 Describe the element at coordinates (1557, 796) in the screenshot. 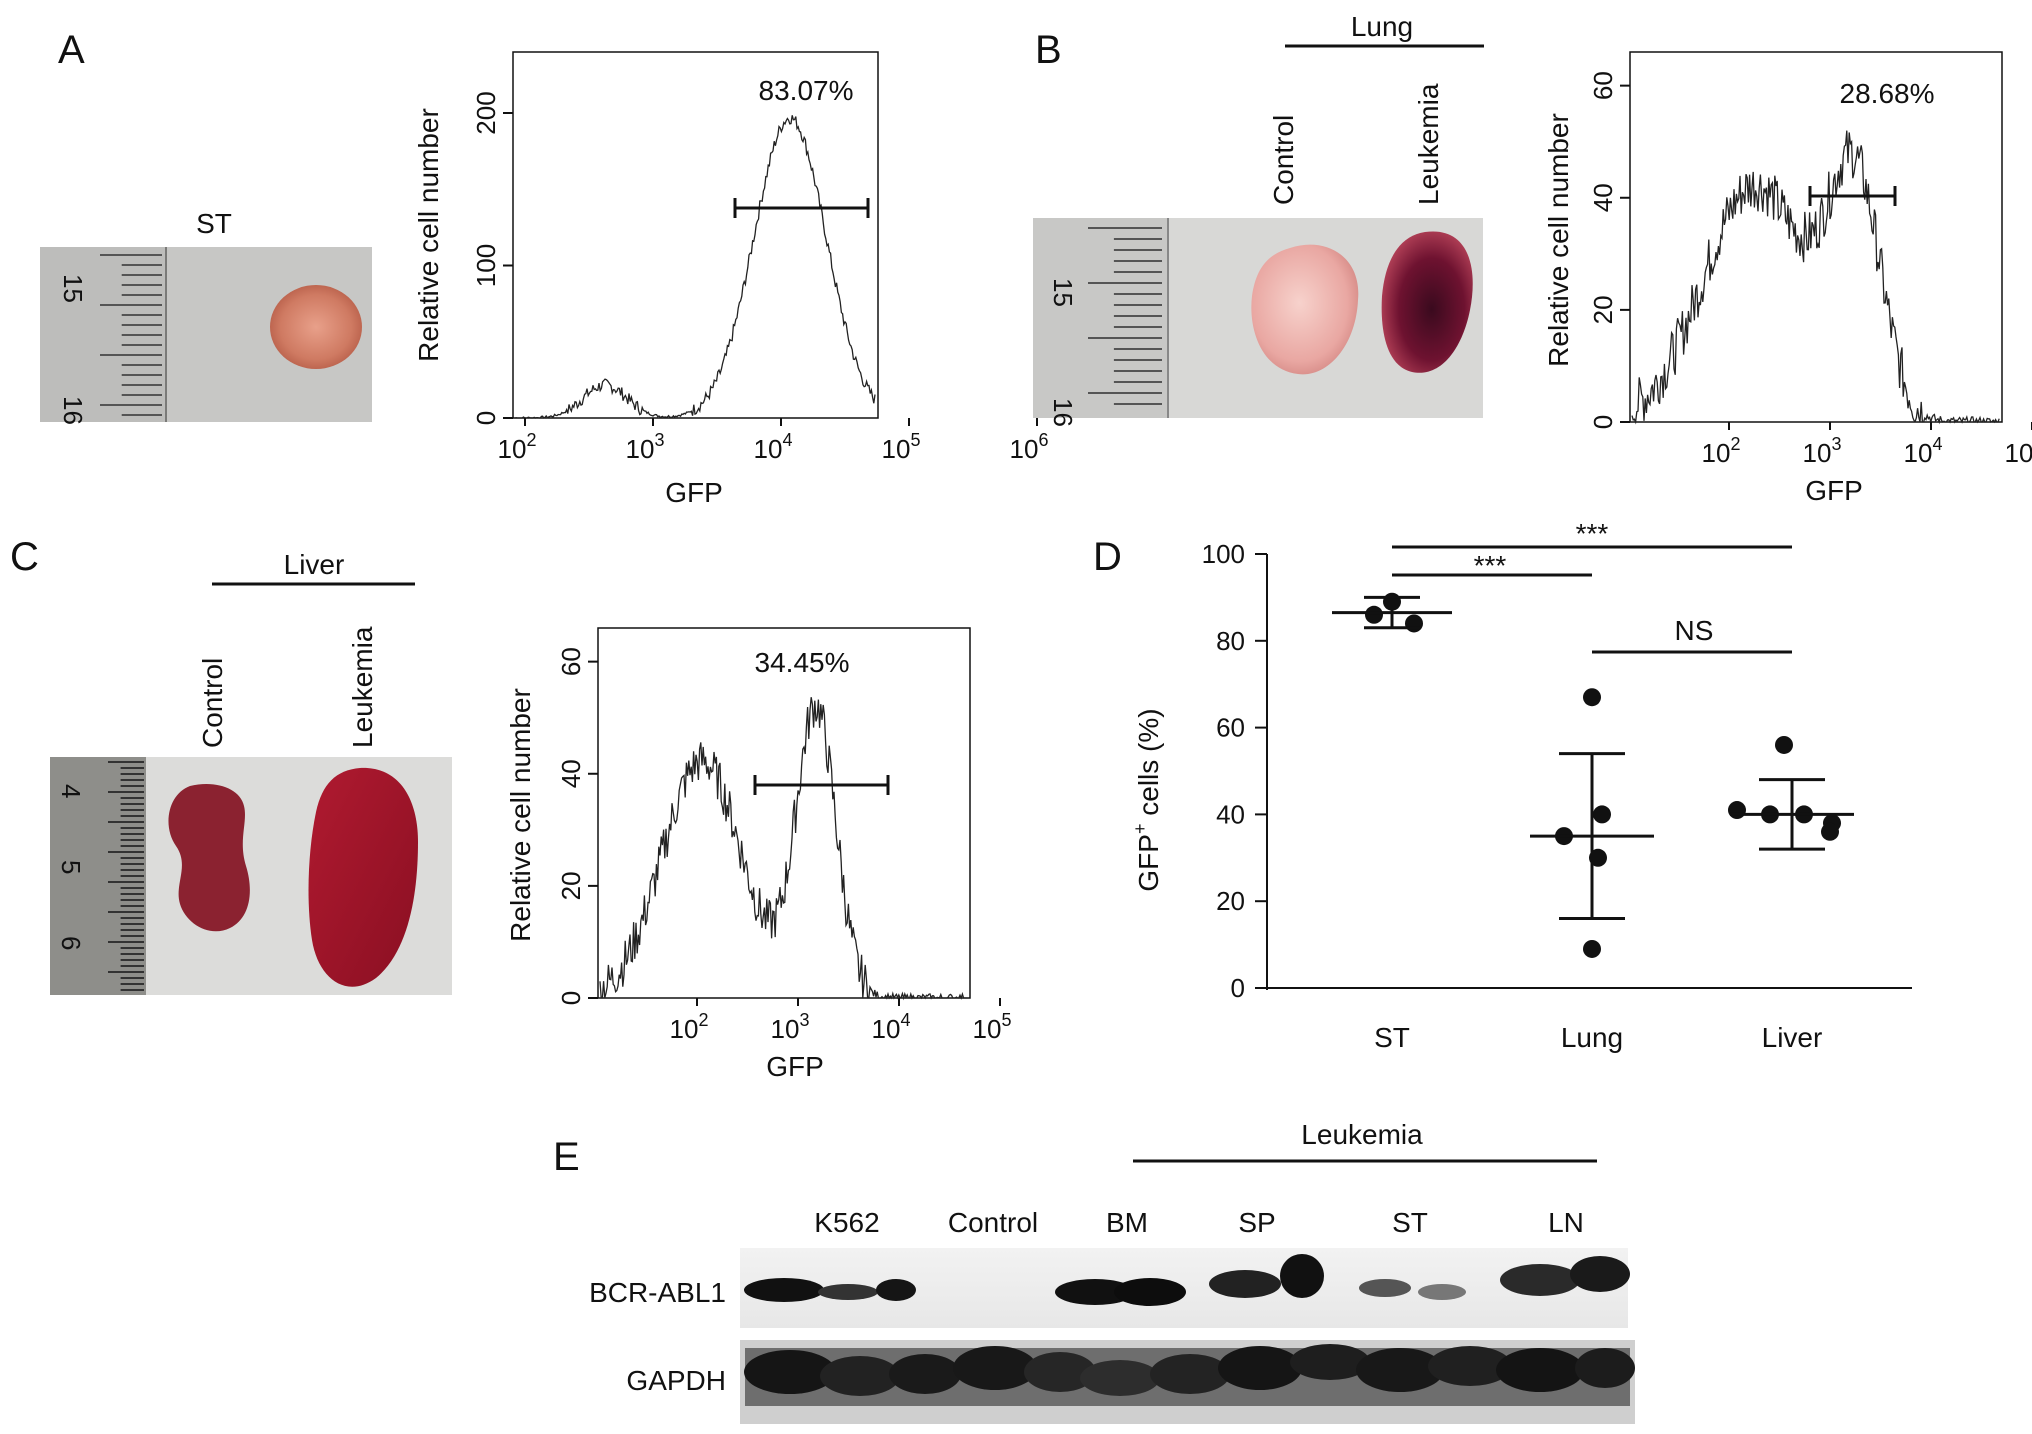

I see `scatter-d: 0 20 40 60 80 100 ST Lung Liver` at that location.